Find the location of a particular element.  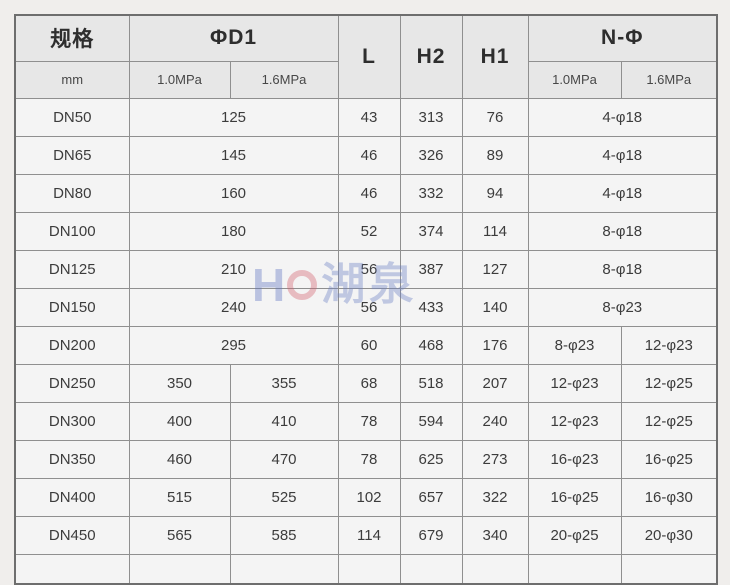

h1-cell: 127 is located at coordinates (495, 269).